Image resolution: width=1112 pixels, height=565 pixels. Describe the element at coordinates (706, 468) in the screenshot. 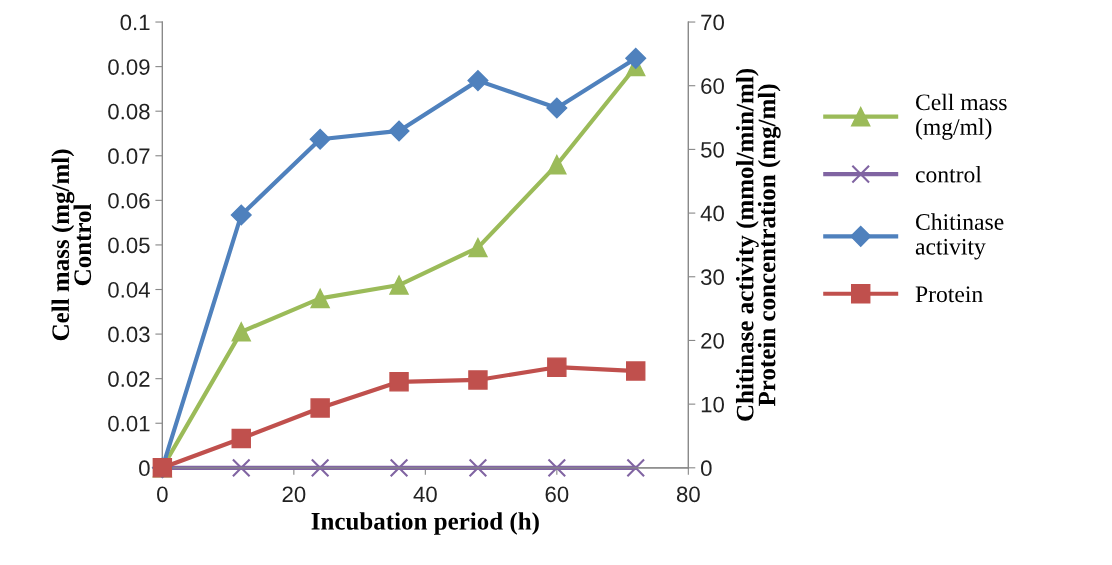

I see `y2-tick-label: 0` at that location.